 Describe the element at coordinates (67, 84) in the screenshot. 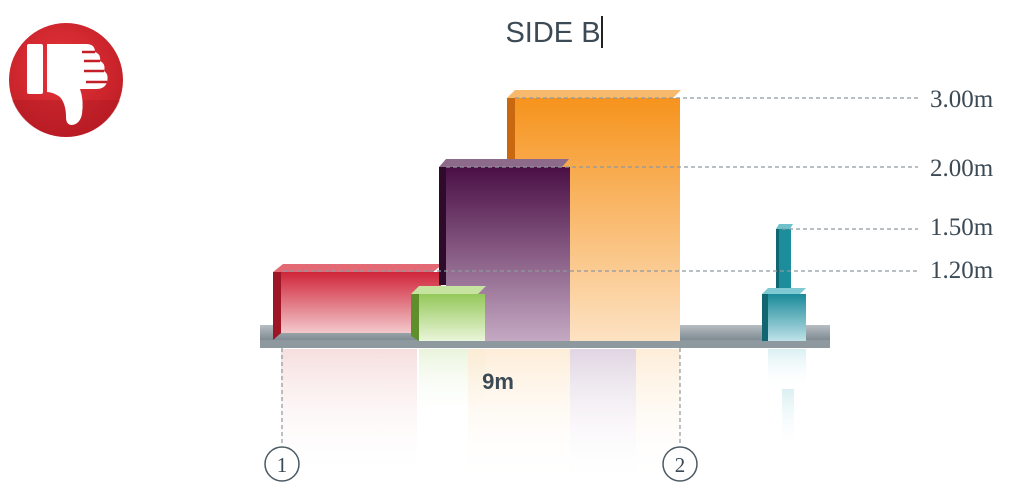

I see `thumbs-down-icon` at that location.